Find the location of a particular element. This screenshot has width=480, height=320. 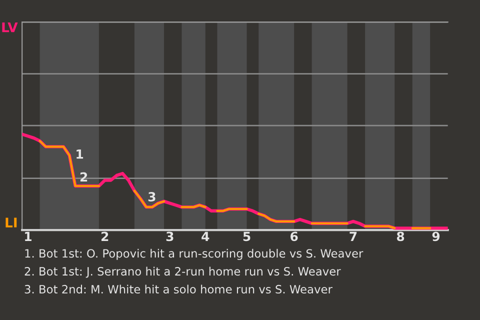

text: 2. Bot 1st: J. Serrano hit a 2-run home run vs S. Weaver is located at coordinates (182, 272).